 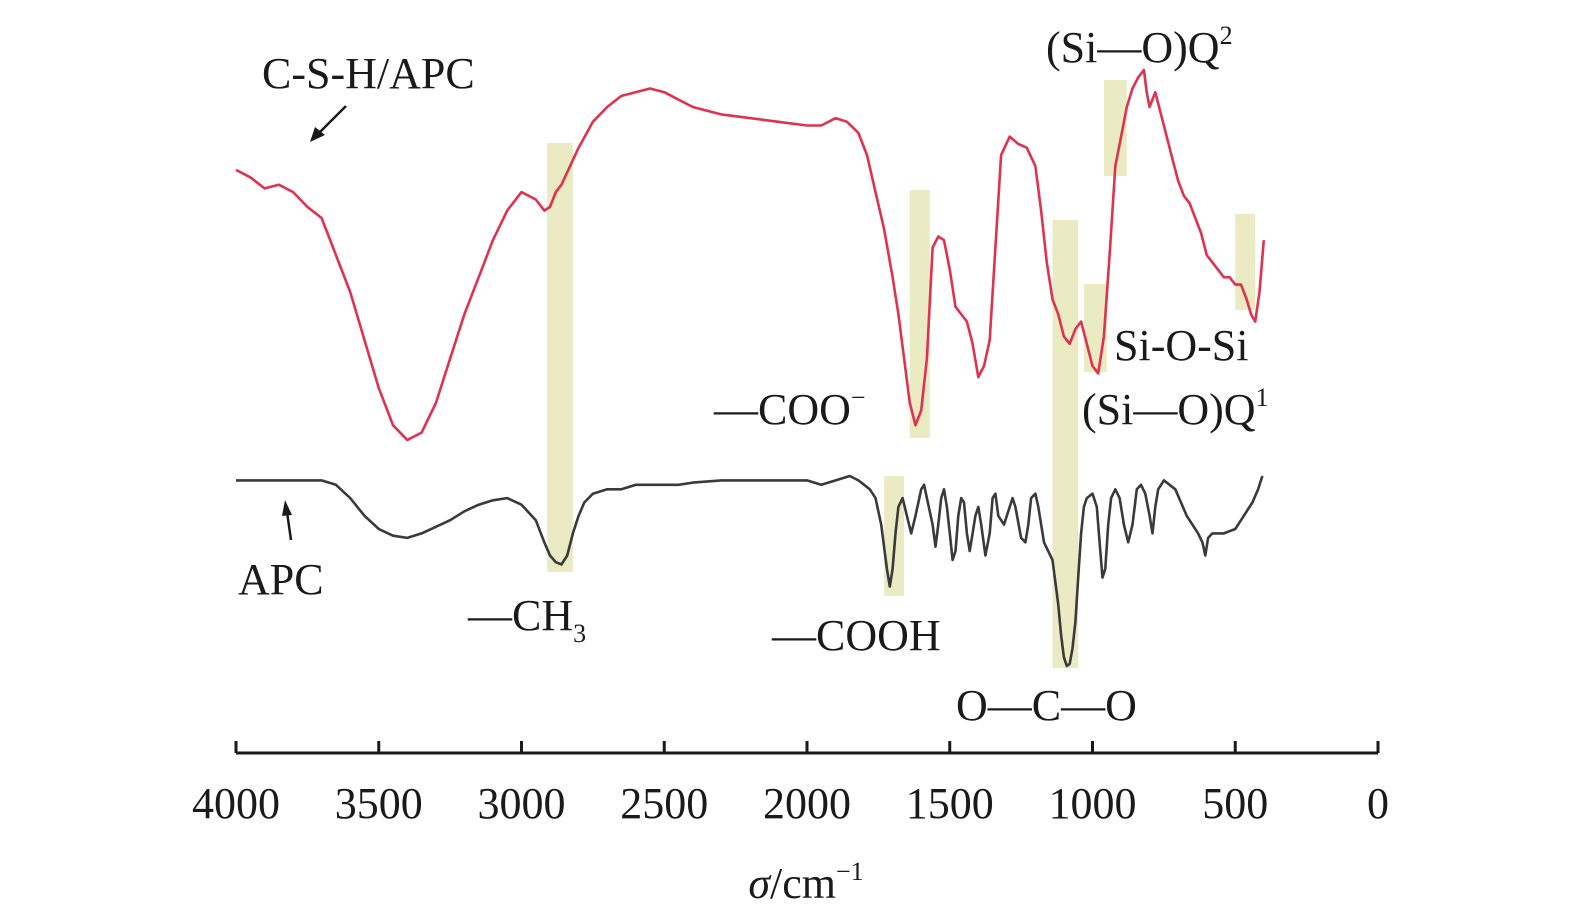 I want to click on annotation-si-o-q1: (Si—O)Q1, so click(x=1175, y=408).